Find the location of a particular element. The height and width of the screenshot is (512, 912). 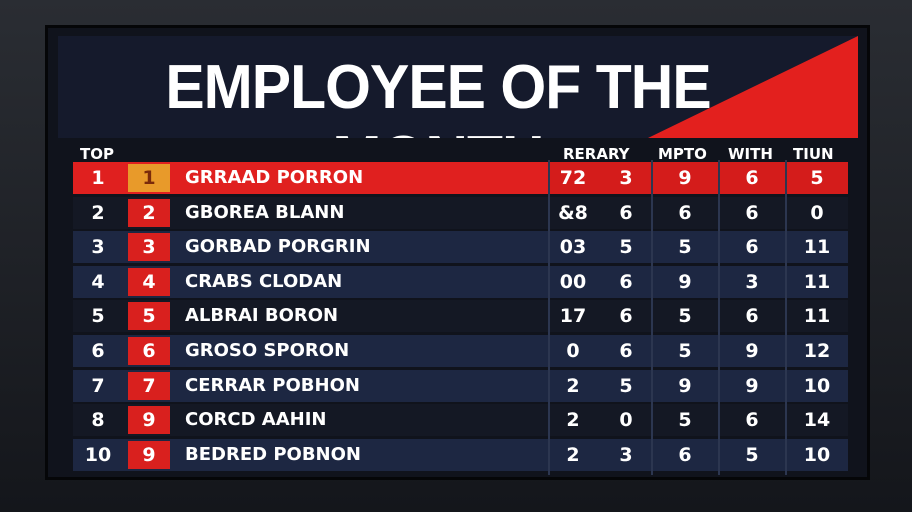

rerary-a: 17 is located at coordinates (573, 316).